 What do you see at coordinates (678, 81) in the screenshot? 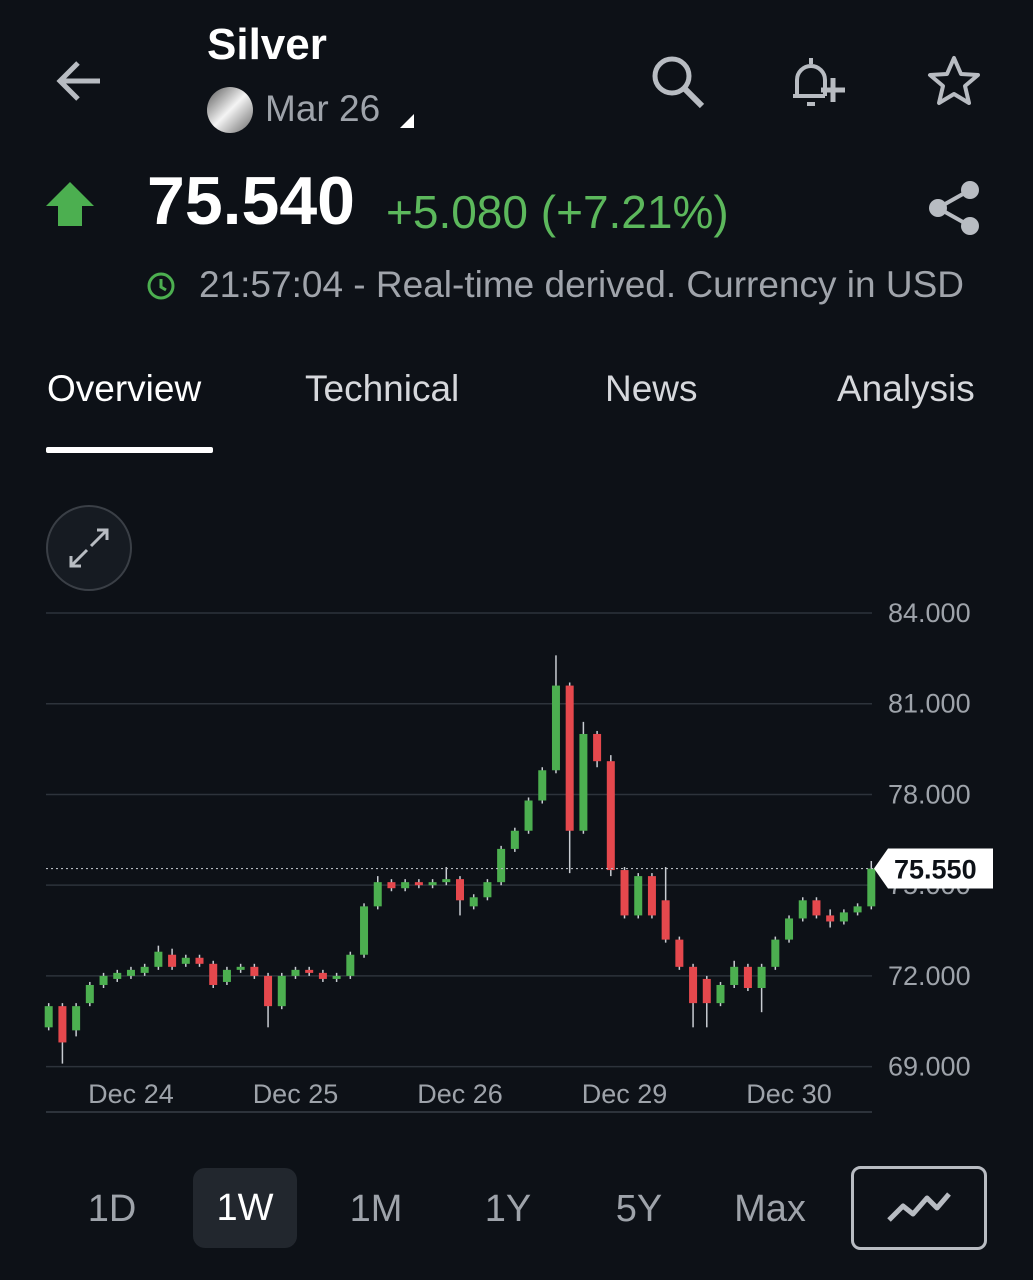
I see `search-icon` at bounding box center [678, 81].